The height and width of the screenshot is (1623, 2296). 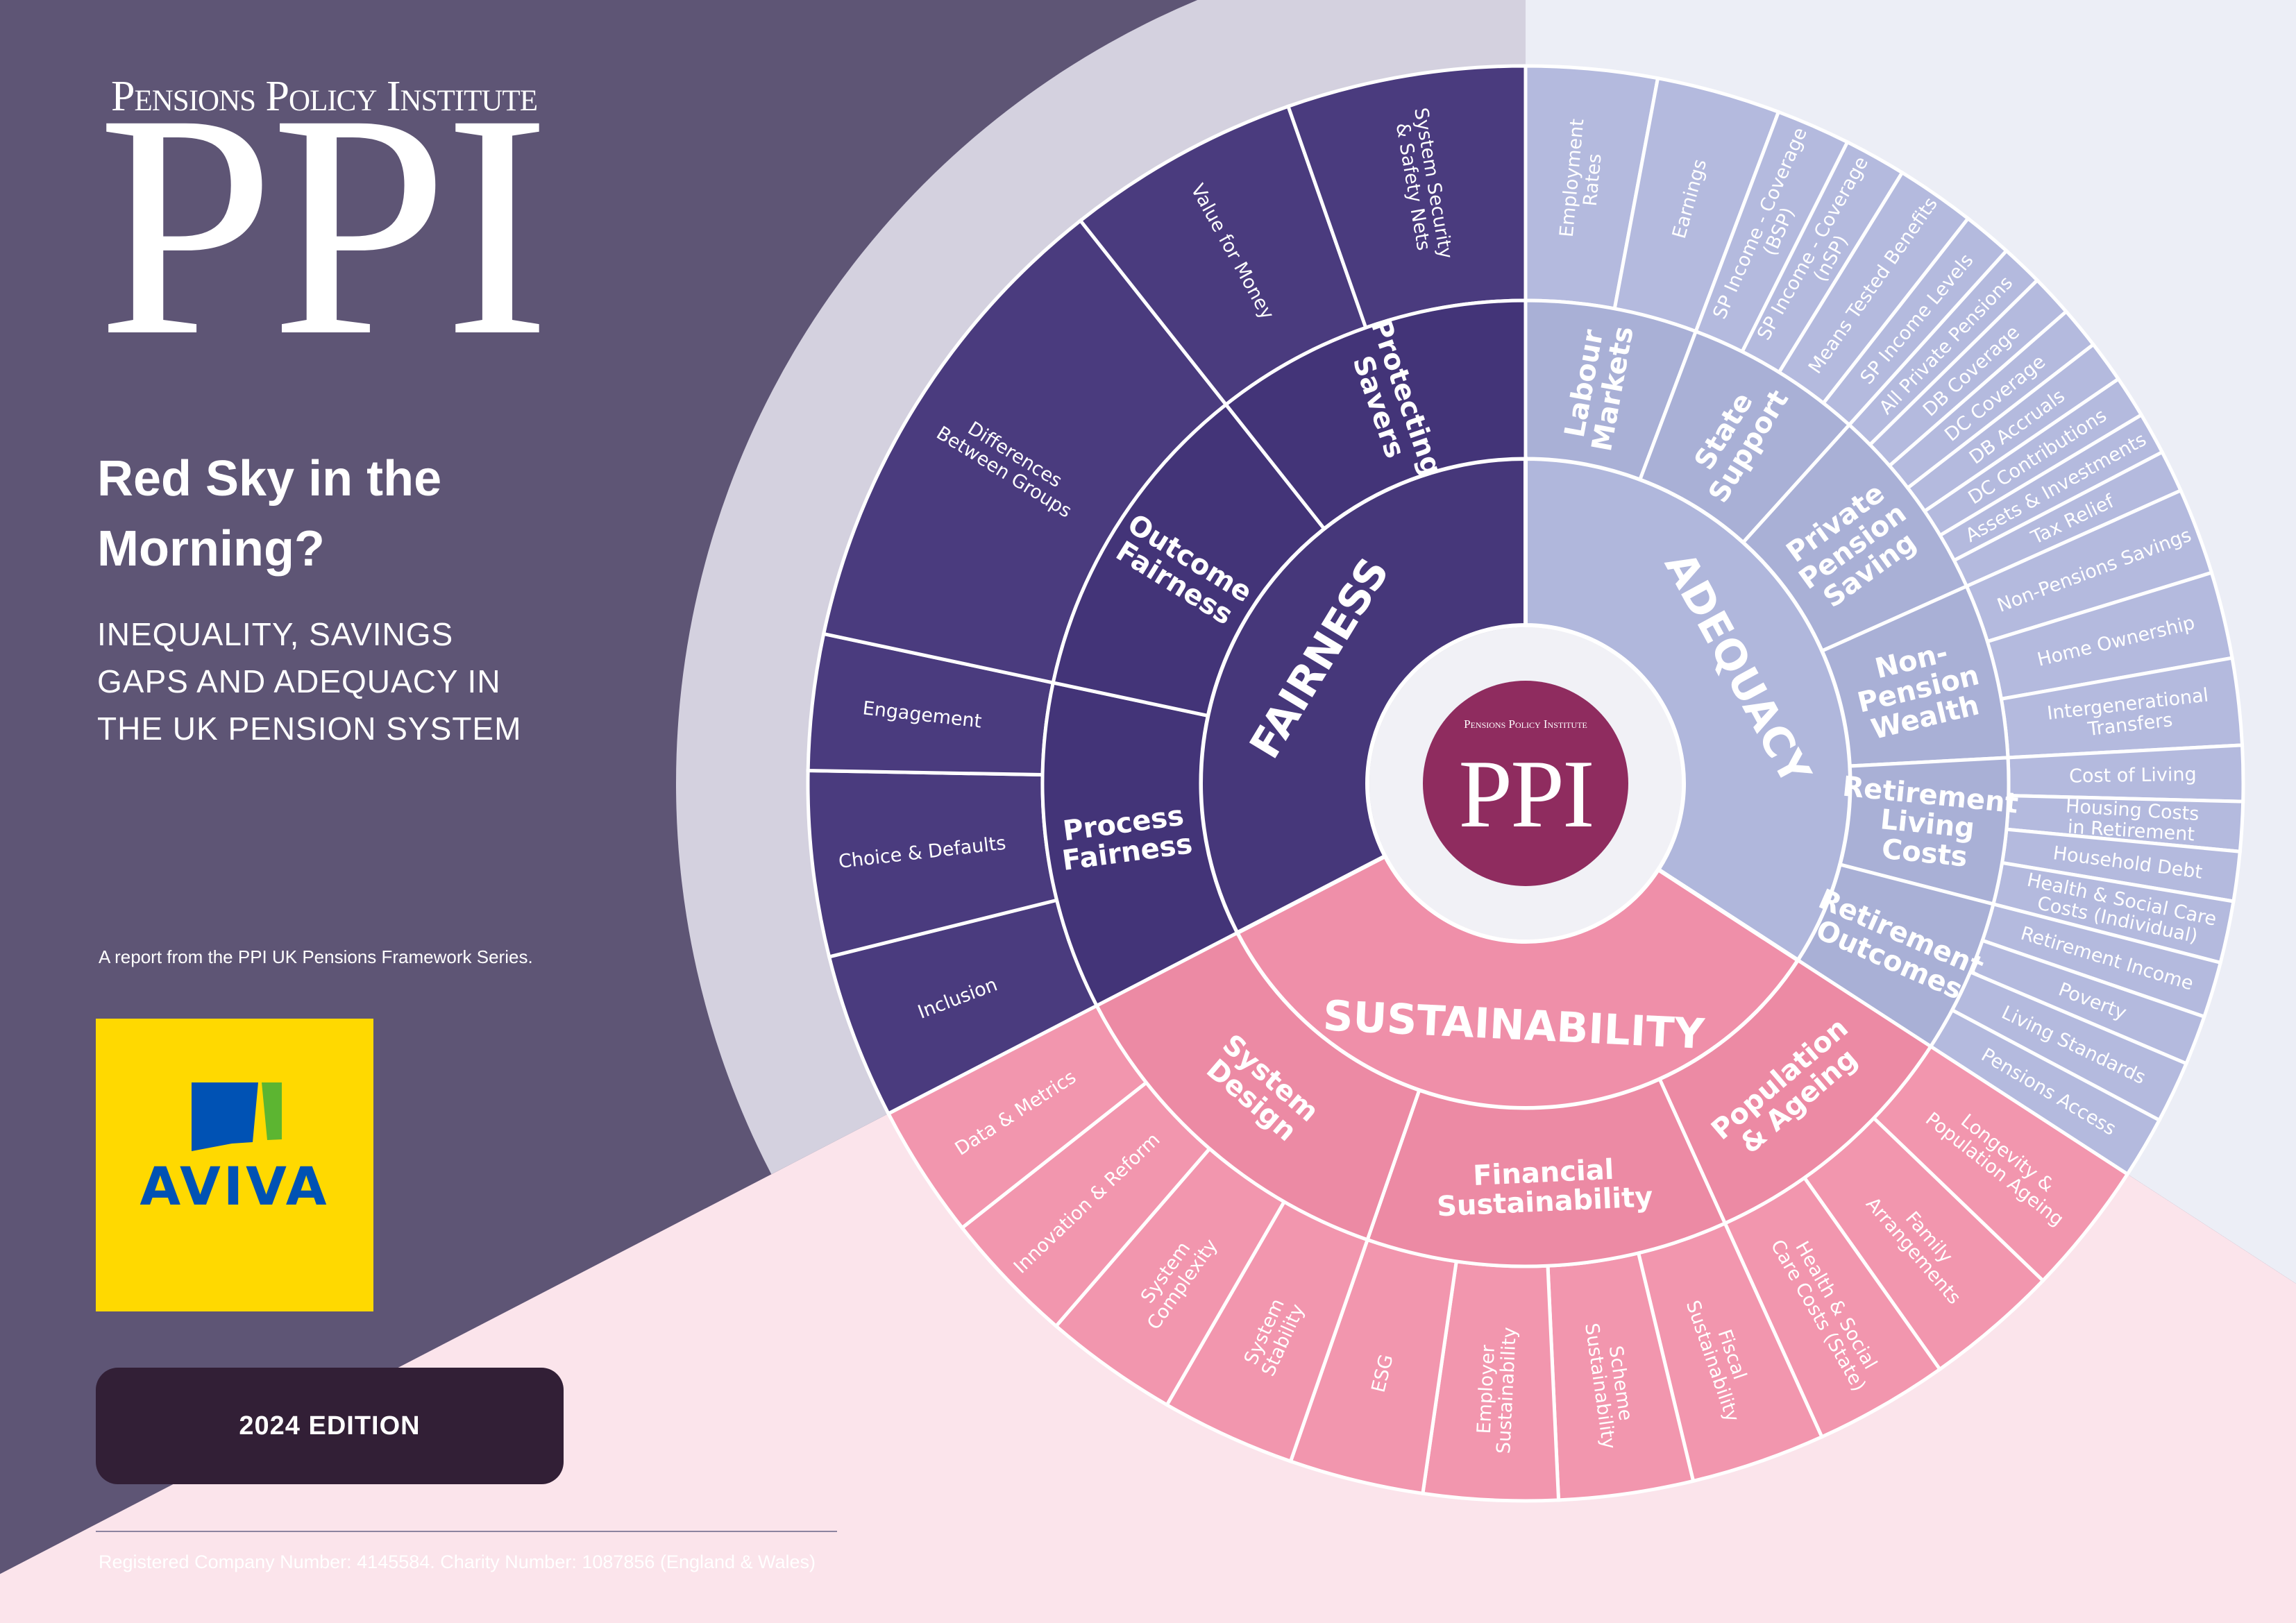 I want to click on report-title: Red Sky in the Morning?, so click(x=269, y=514).